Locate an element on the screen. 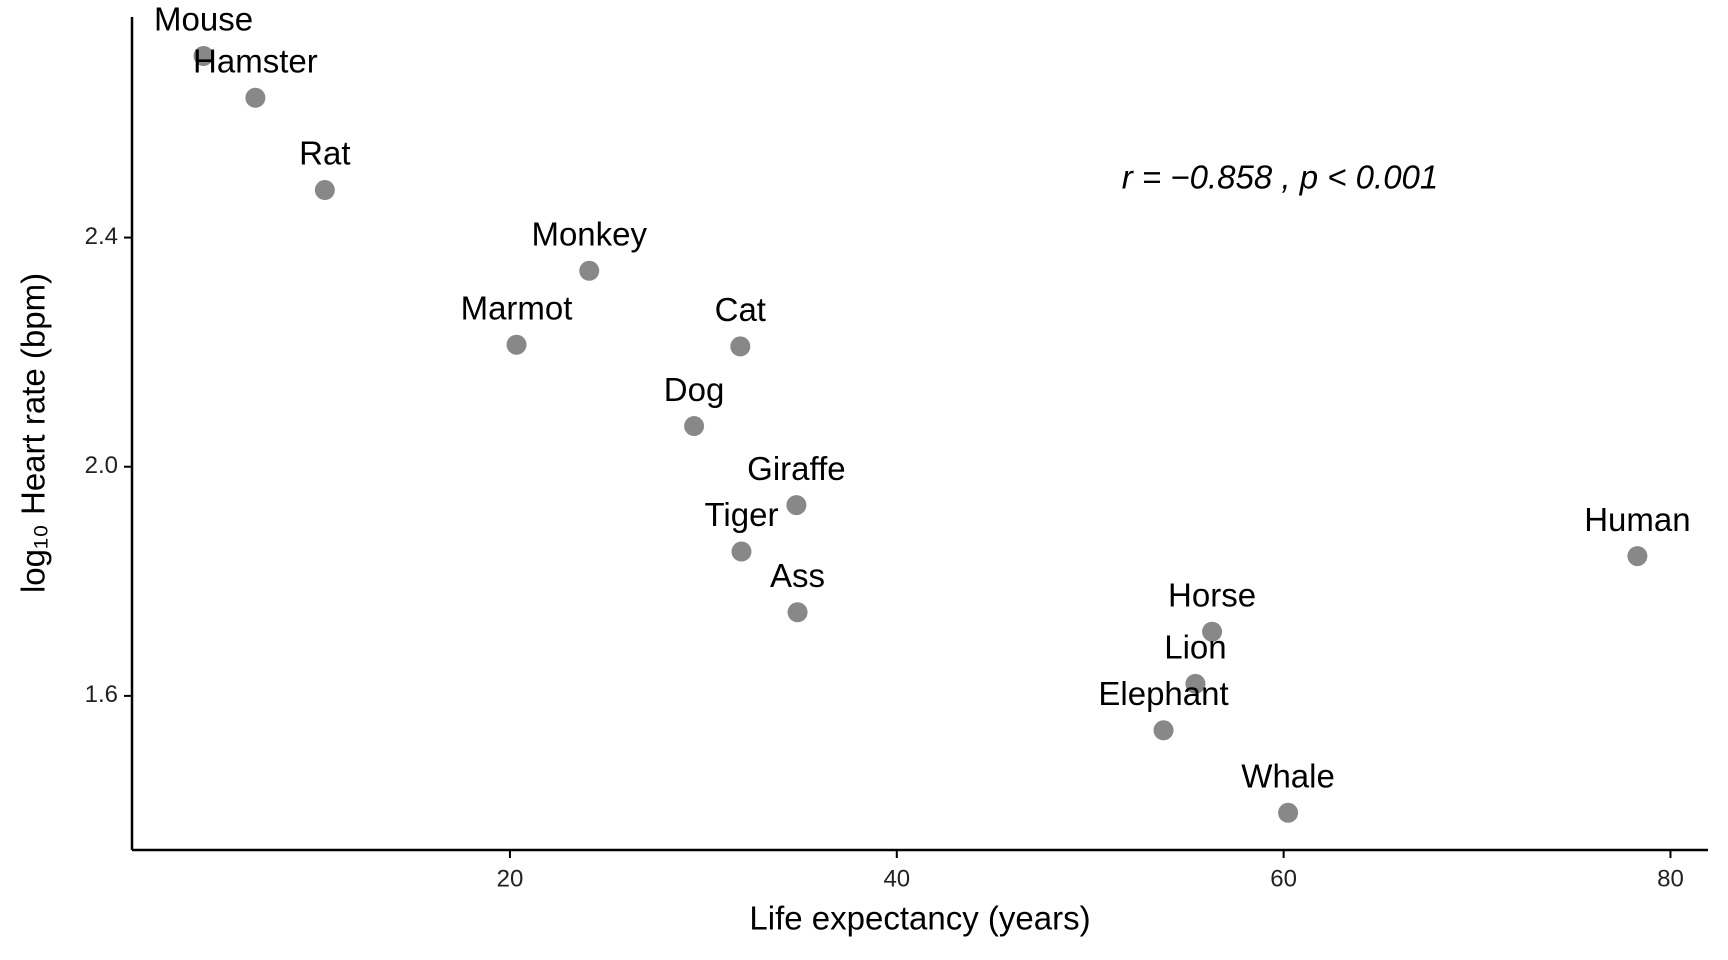 Image resolution: width=1728 pixels, height=960 pixels. y-tick-label: 2.4 is located at coordinates (101, 236).